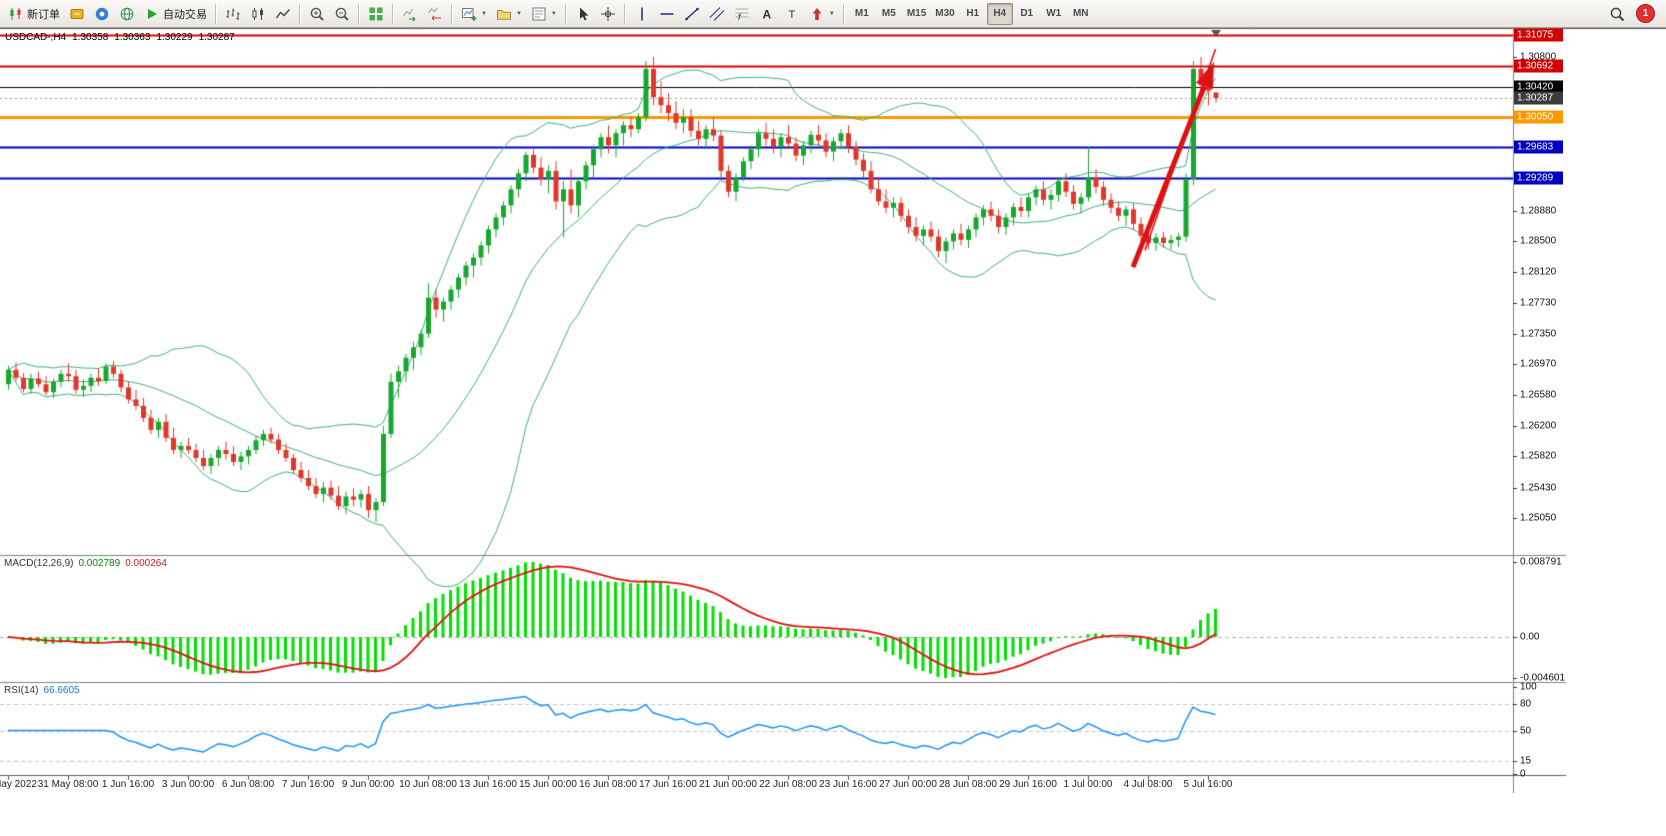 Image resolution: width=1666 pixels, height=836 pixels. What do you see at coordinates (973, 13) in the screenshot?
I see `toolbar-button-timeframe-H1: H1` at bounding box center [973, 13].